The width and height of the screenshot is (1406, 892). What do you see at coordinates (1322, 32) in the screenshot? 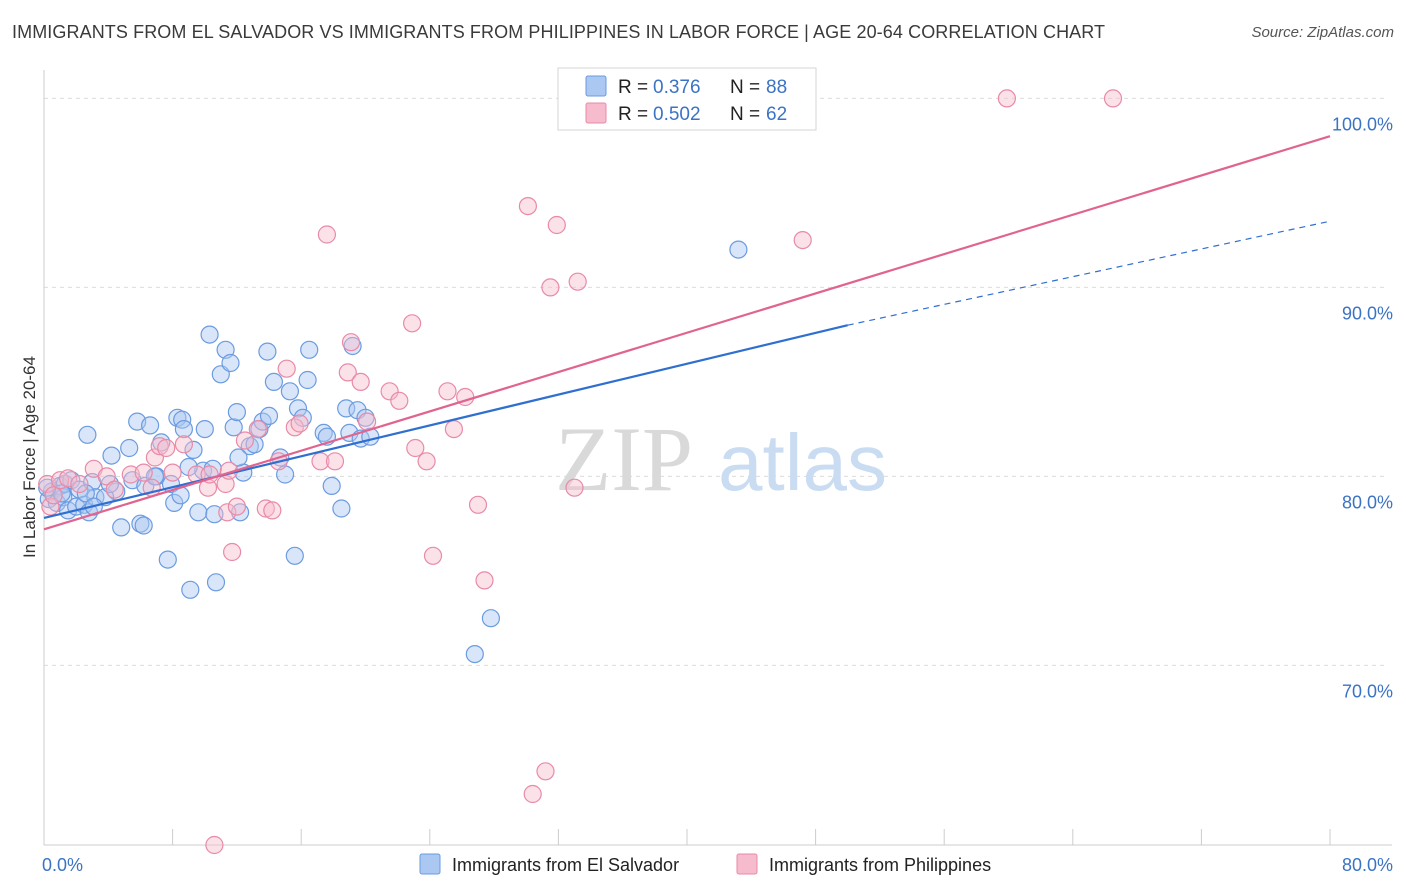
I see `source-credit: Source: ZipAtlas.com` at bounding box center [1322, 32].